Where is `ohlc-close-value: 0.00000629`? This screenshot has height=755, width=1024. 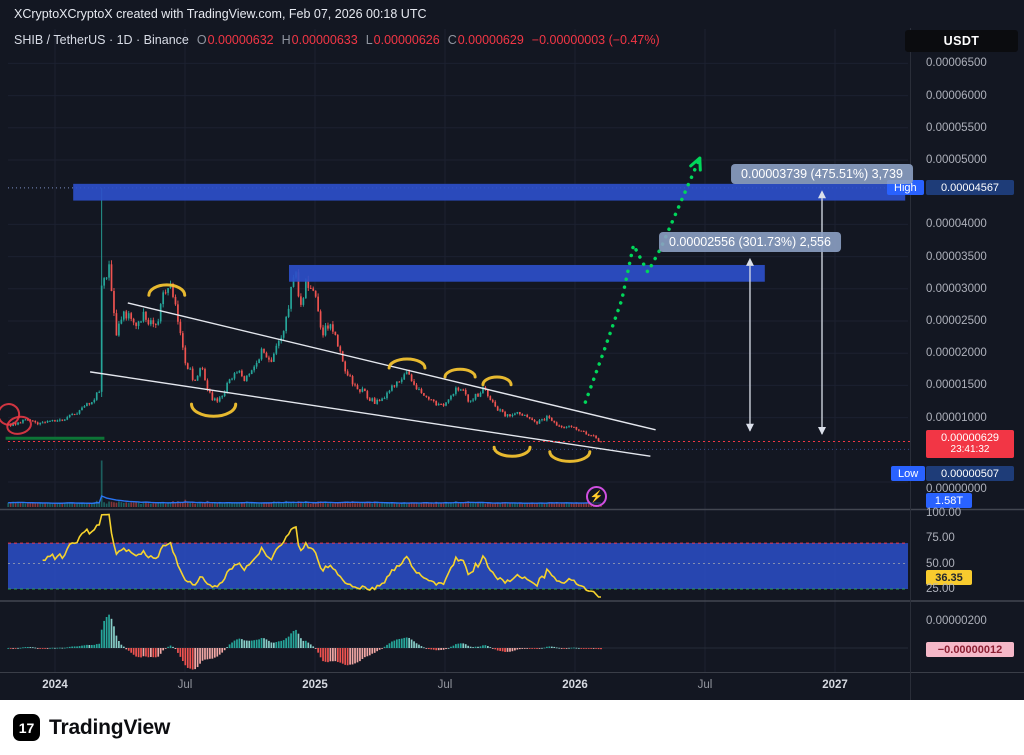
ohlc-close-value: 0.00000629 is located at coordinates (490, 40).